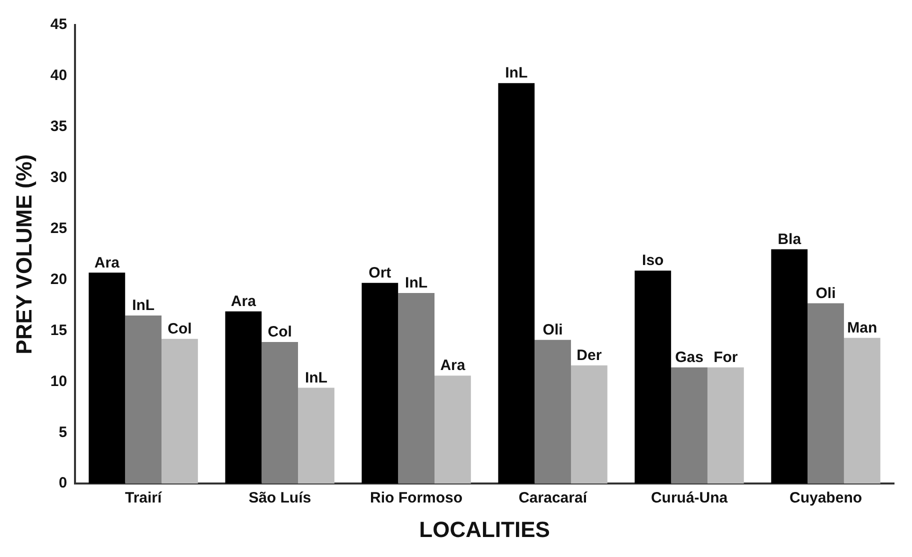 This screenshot has height=557, width=912. Describe the element at coordinates (23, 254) in the screenshot. I see `y-axis-title: PREY VOLUME (%)` at that location.